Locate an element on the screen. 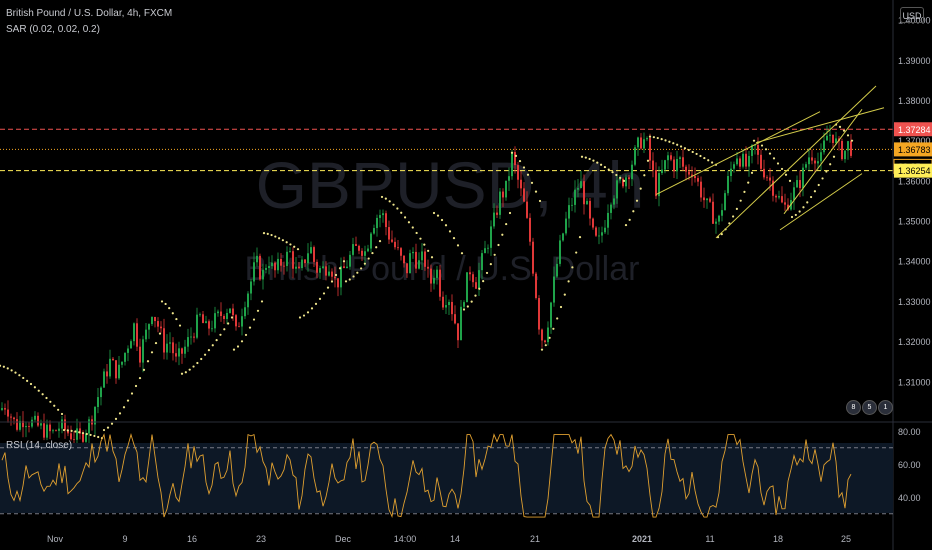 Image resolution: width=932 pixels, height=550 pixels. flag-icon-eu: 1 is located at coordinates (885, 407).